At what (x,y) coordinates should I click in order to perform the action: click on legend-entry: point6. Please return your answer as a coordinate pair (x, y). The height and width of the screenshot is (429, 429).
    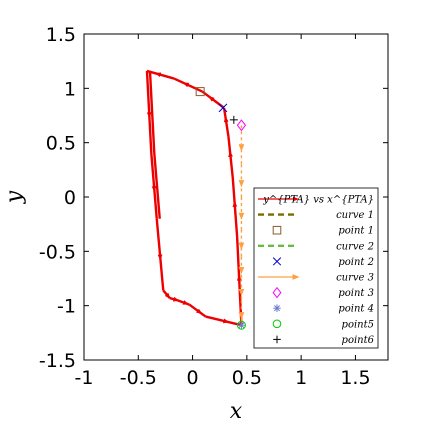
    Looking at the image, I should click on (324, 340).